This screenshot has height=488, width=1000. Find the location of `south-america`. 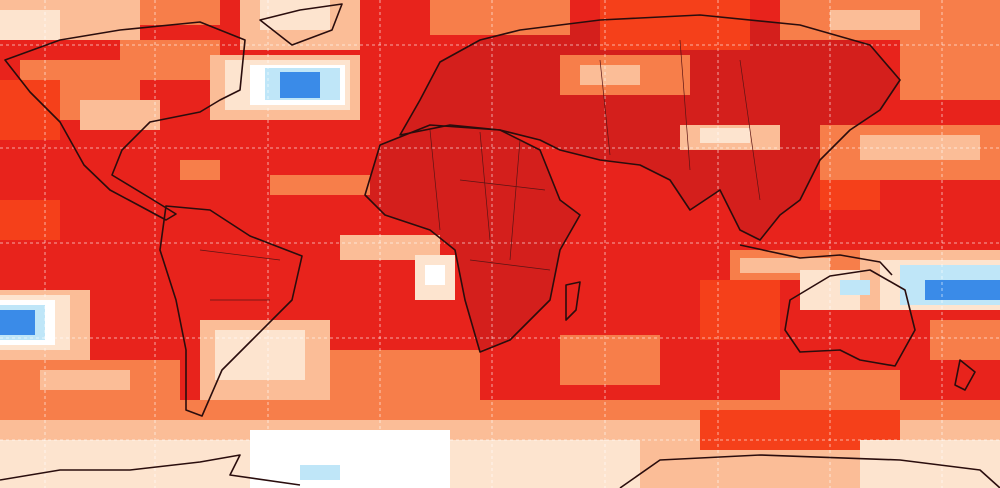

south-america is located at coordinates (231, 311).